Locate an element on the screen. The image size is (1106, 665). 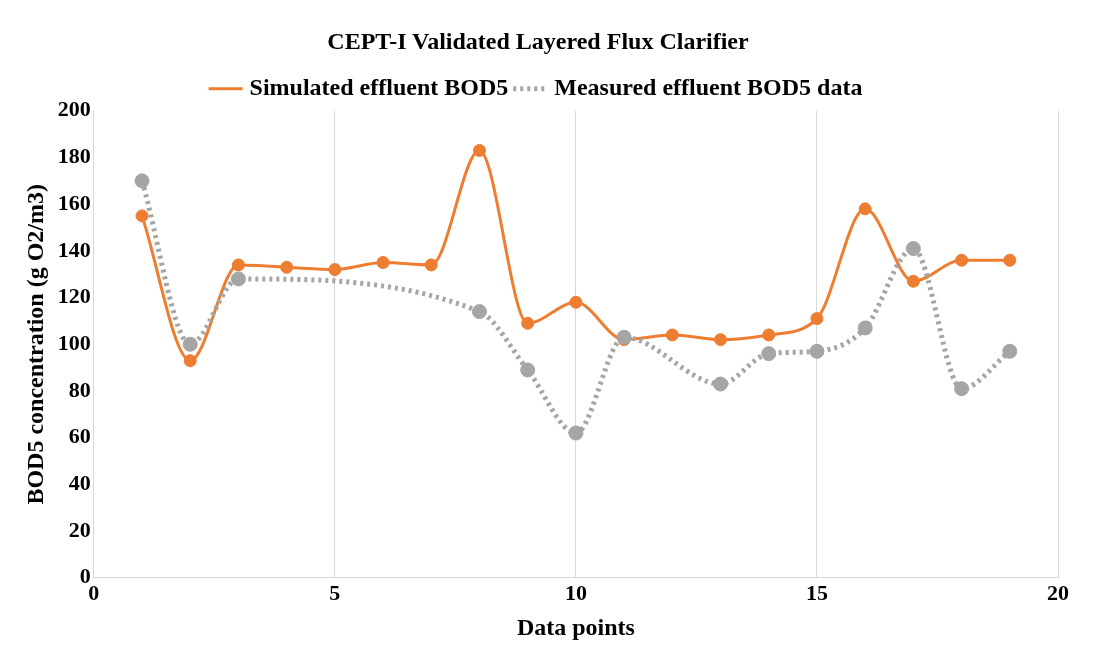
y-tick-label: 180 is located at coordinates (74, 156).